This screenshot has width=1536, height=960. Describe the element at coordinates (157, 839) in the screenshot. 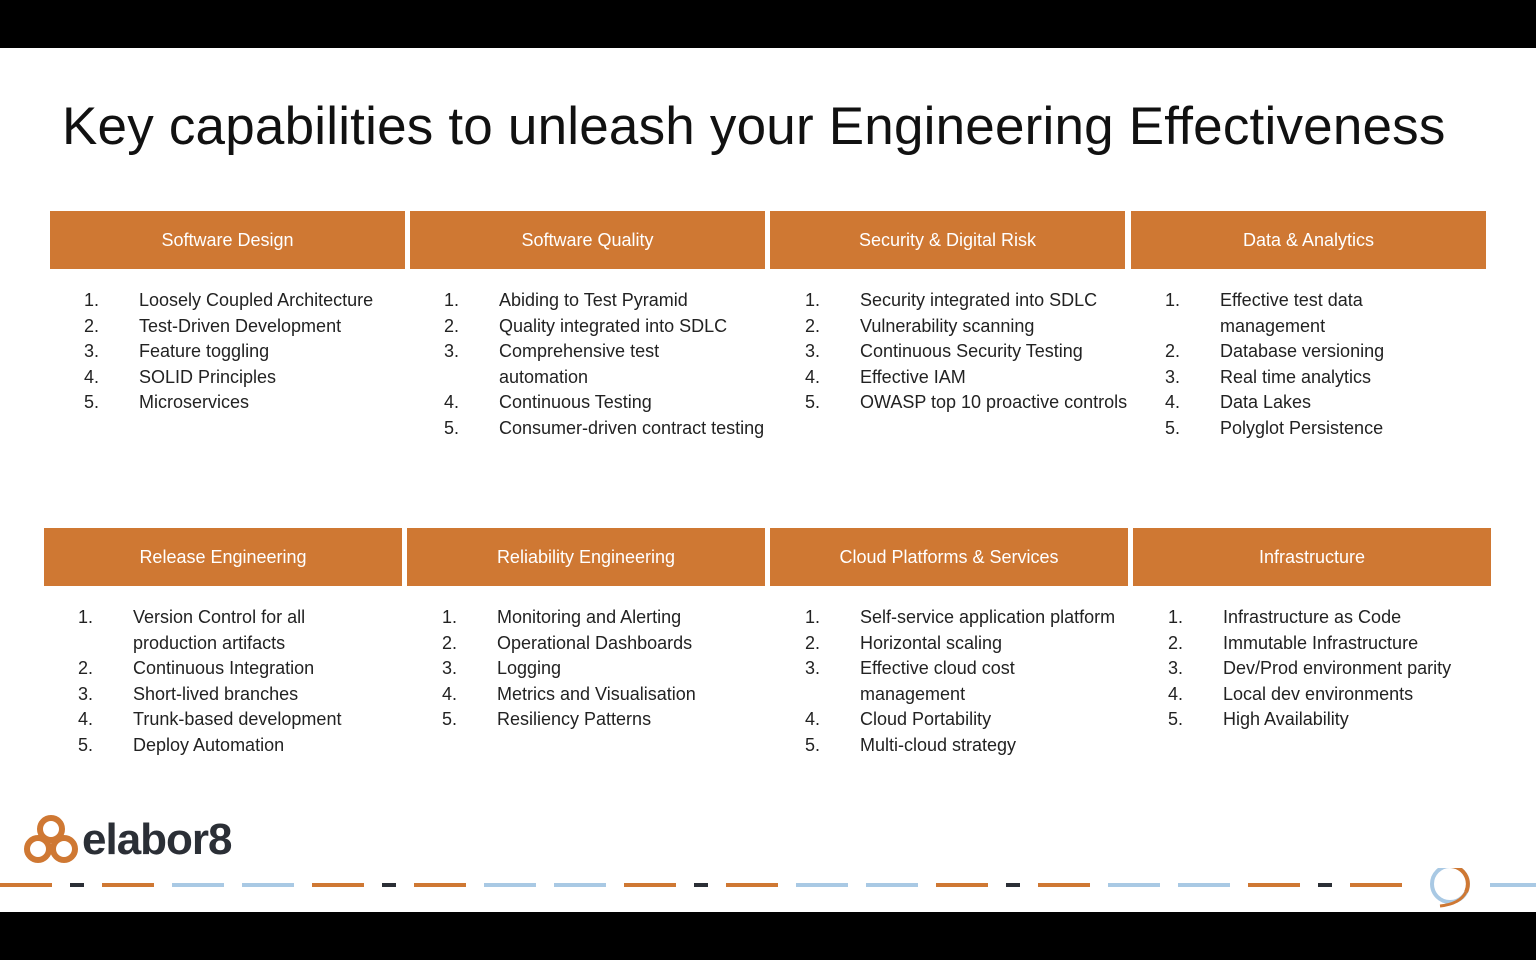

I see `brand-wordmark: elabor8` at that location.